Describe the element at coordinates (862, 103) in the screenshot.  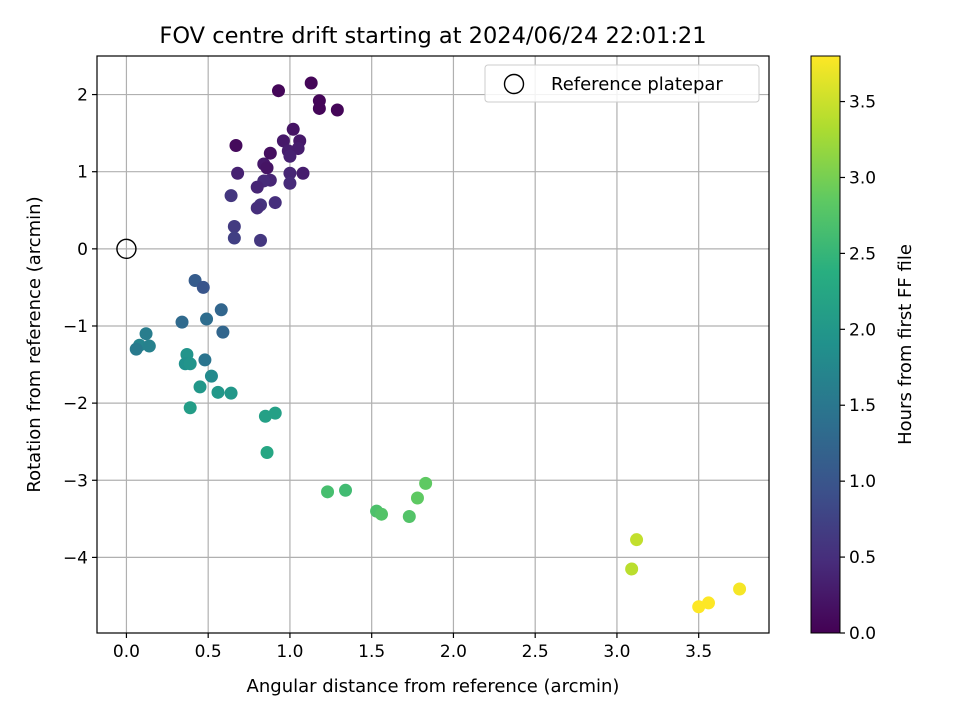
I see `colorbar-tick-label: 3.5` at that location.